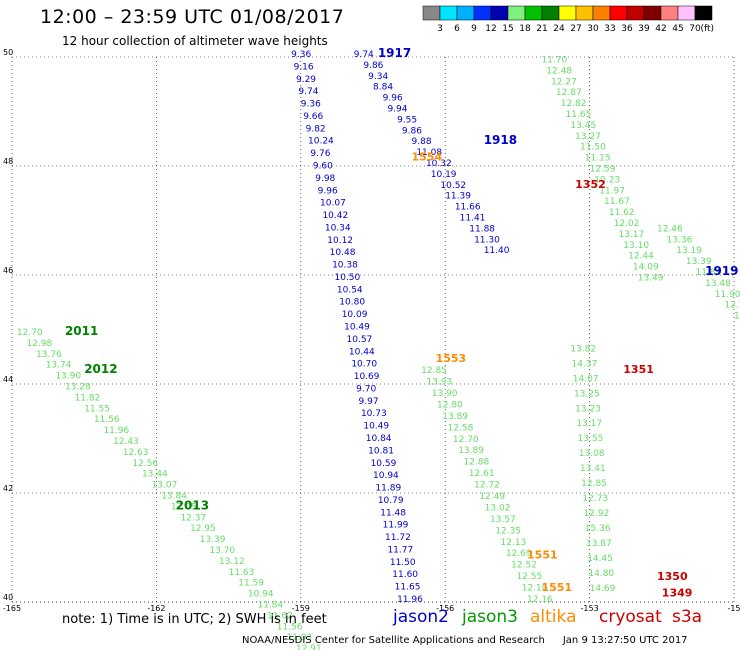  What do you see at coordinates (192, 17) in the screenshot?
I see `page-title: 12:00 – 23:59 UTC 01/08/2017` at bounding box center [192, 17].